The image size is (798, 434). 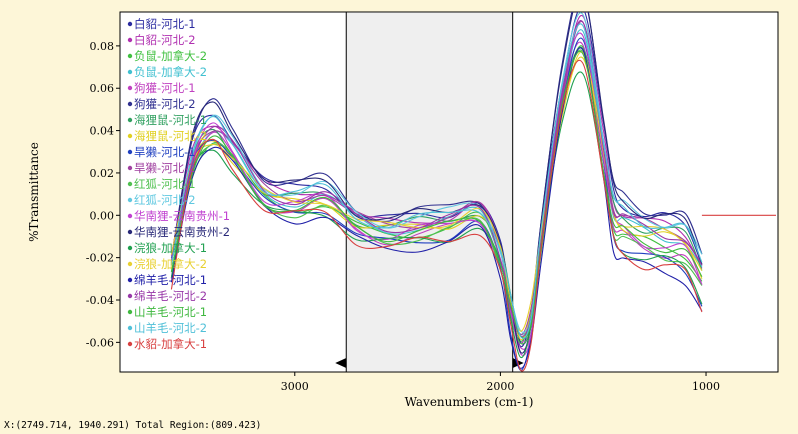 I want to click on legend-item: 绵羊毛-河北-2, so click(x=170, y=296).